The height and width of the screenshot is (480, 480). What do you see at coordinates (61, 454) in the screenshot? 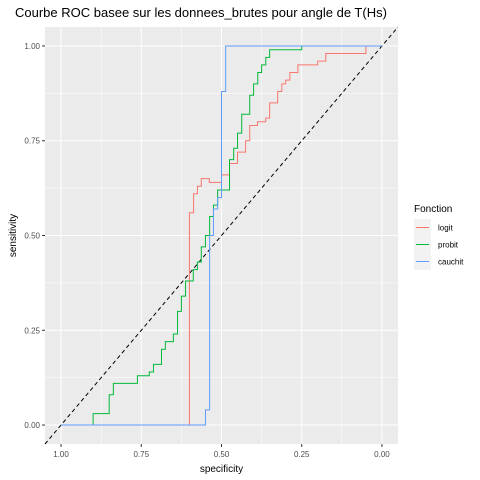
I see `x-tick-label: 1.00` at bounding box center [61, 454].